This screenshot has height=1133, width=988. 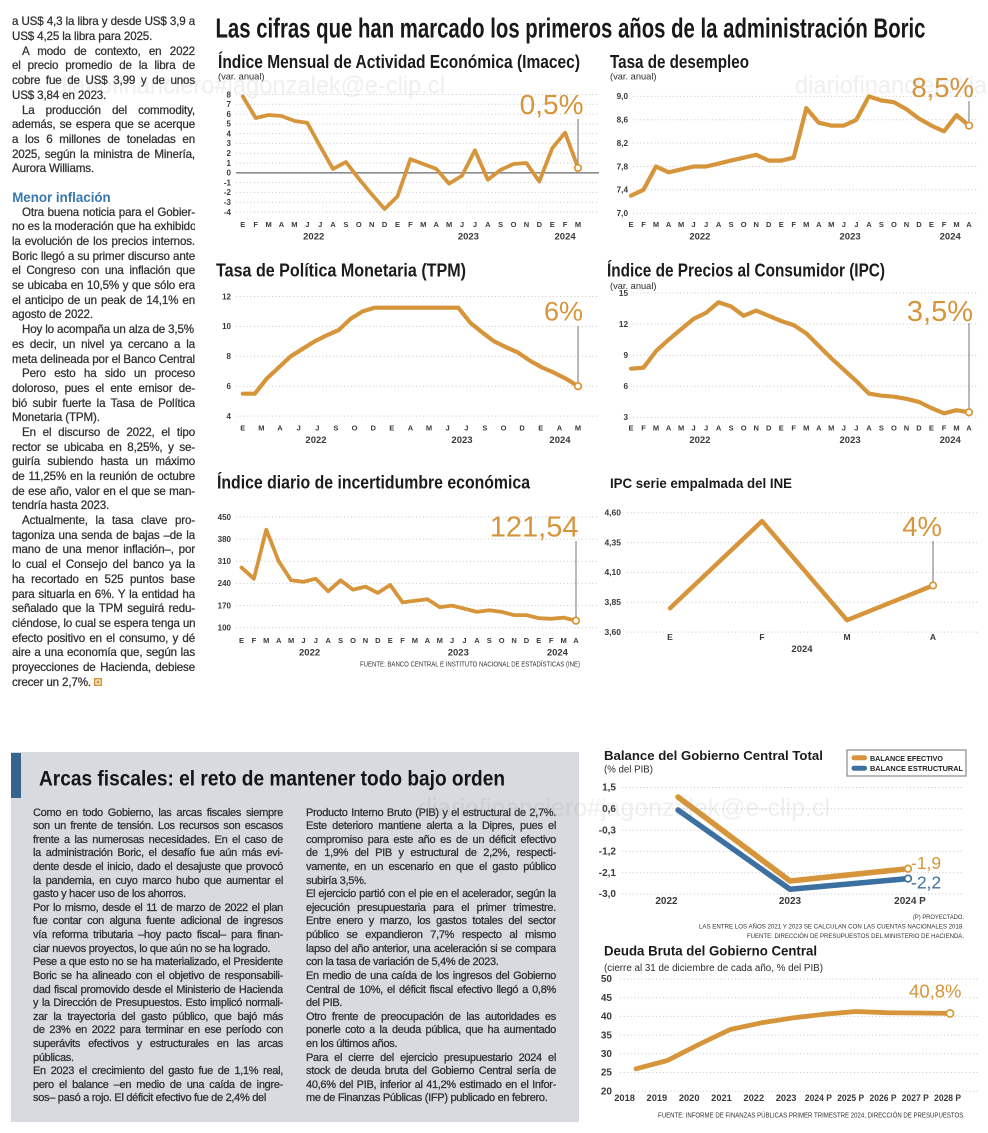 I want to click on svg-text: 0,6, so click(x=609, y=809).